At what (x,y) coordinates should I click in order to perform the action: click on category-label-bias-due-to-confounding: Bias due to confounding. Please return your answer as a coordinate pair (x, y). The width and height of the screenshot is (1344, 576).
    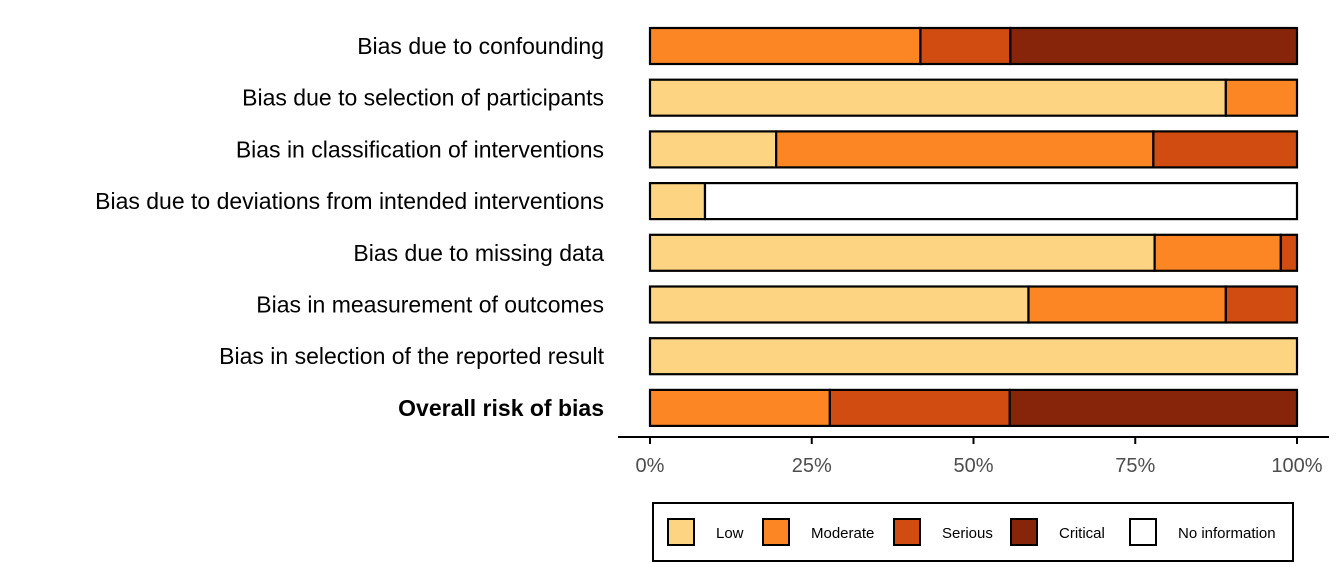
    Looking at the image, I should click on (480, 46).